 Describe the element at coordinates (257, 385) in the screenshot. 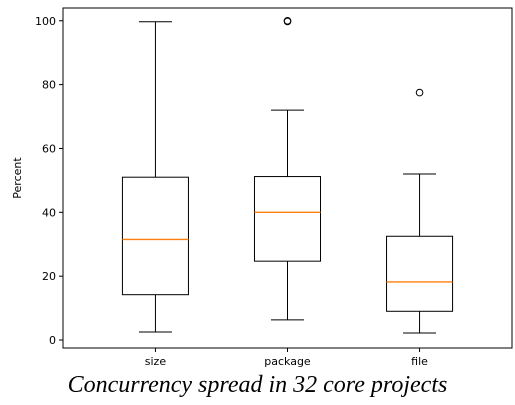

I see `figure-caption: Concurrency spread in 32 core projects` at that location.